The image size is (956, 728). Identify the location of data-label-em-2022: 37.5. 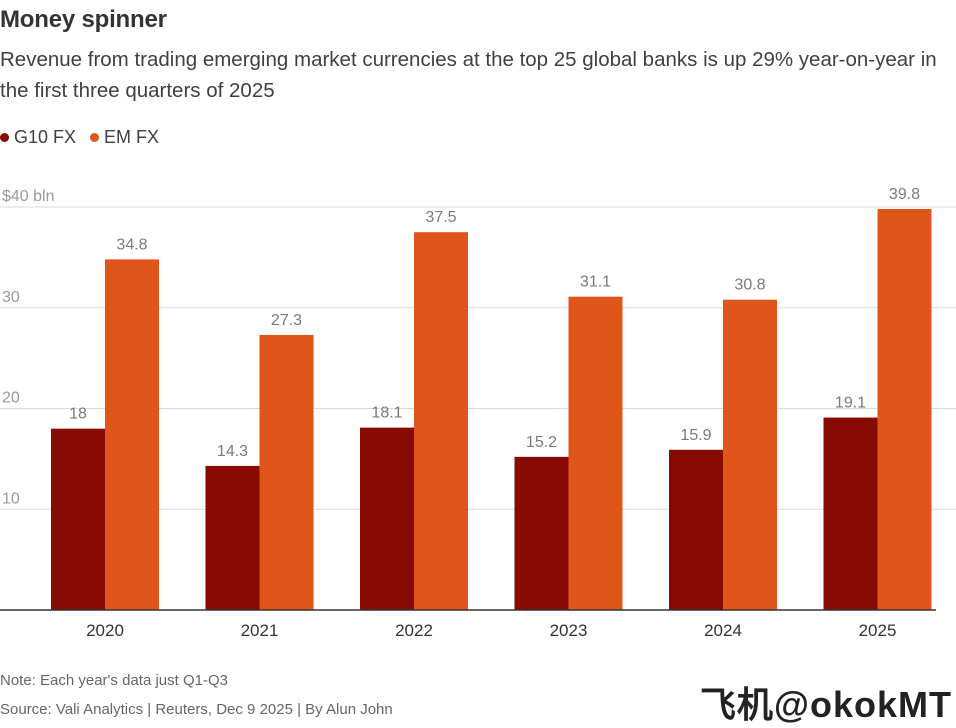
(440, 217).